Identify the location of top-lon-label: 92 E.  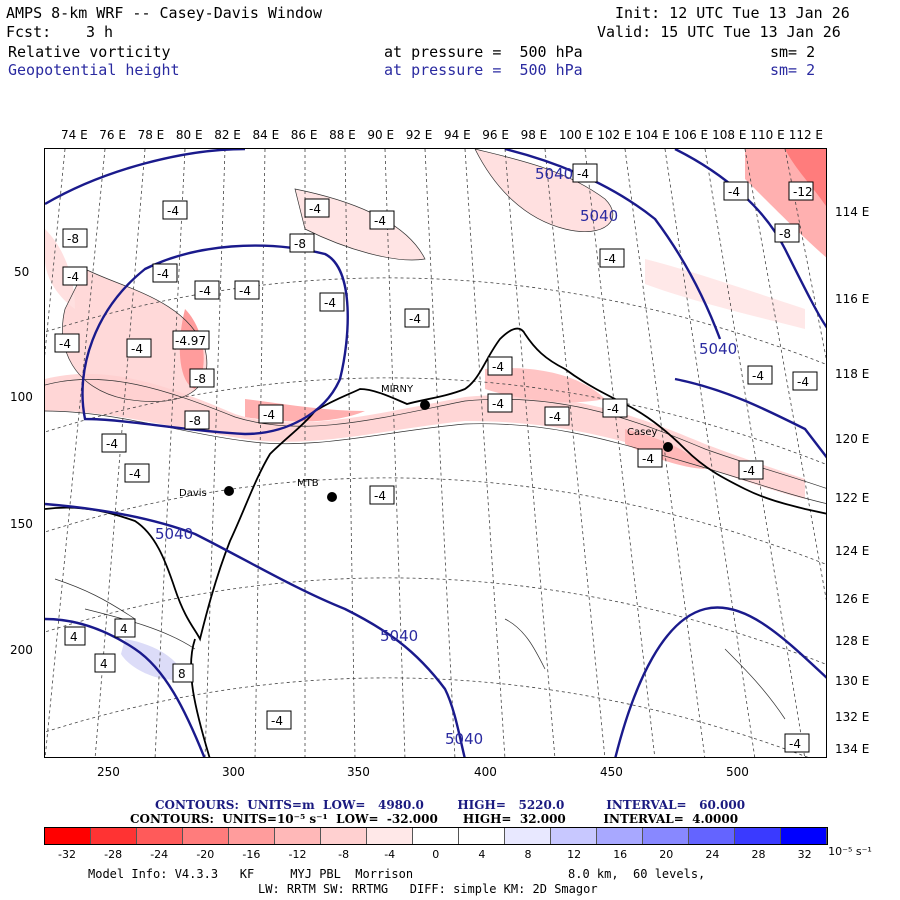
(419, 135).